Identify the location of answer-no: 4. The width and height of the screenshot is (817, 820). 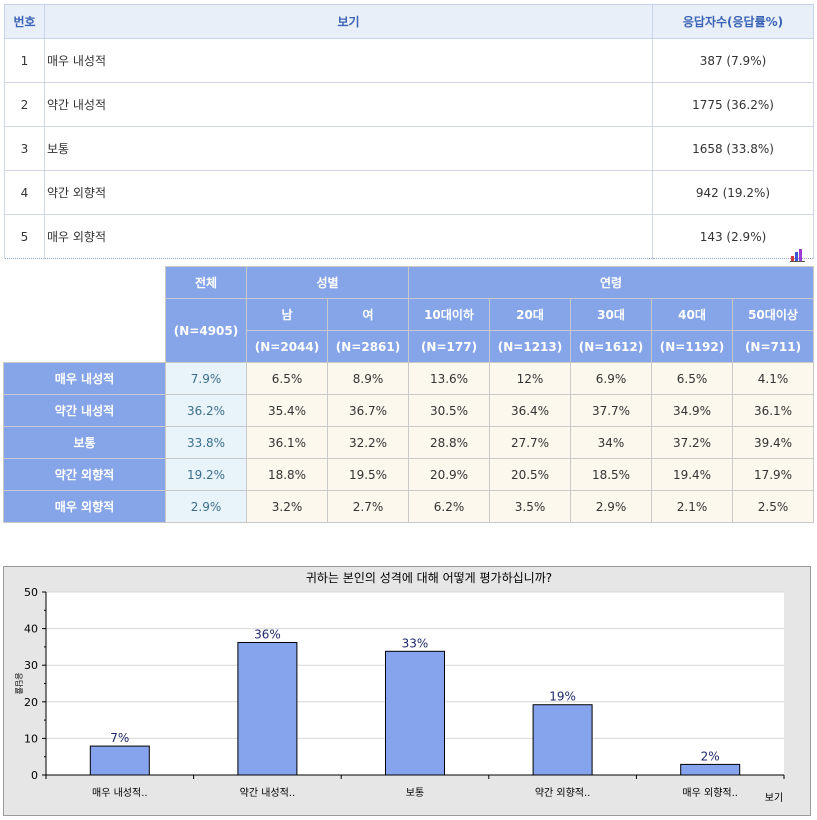
(24, 192).